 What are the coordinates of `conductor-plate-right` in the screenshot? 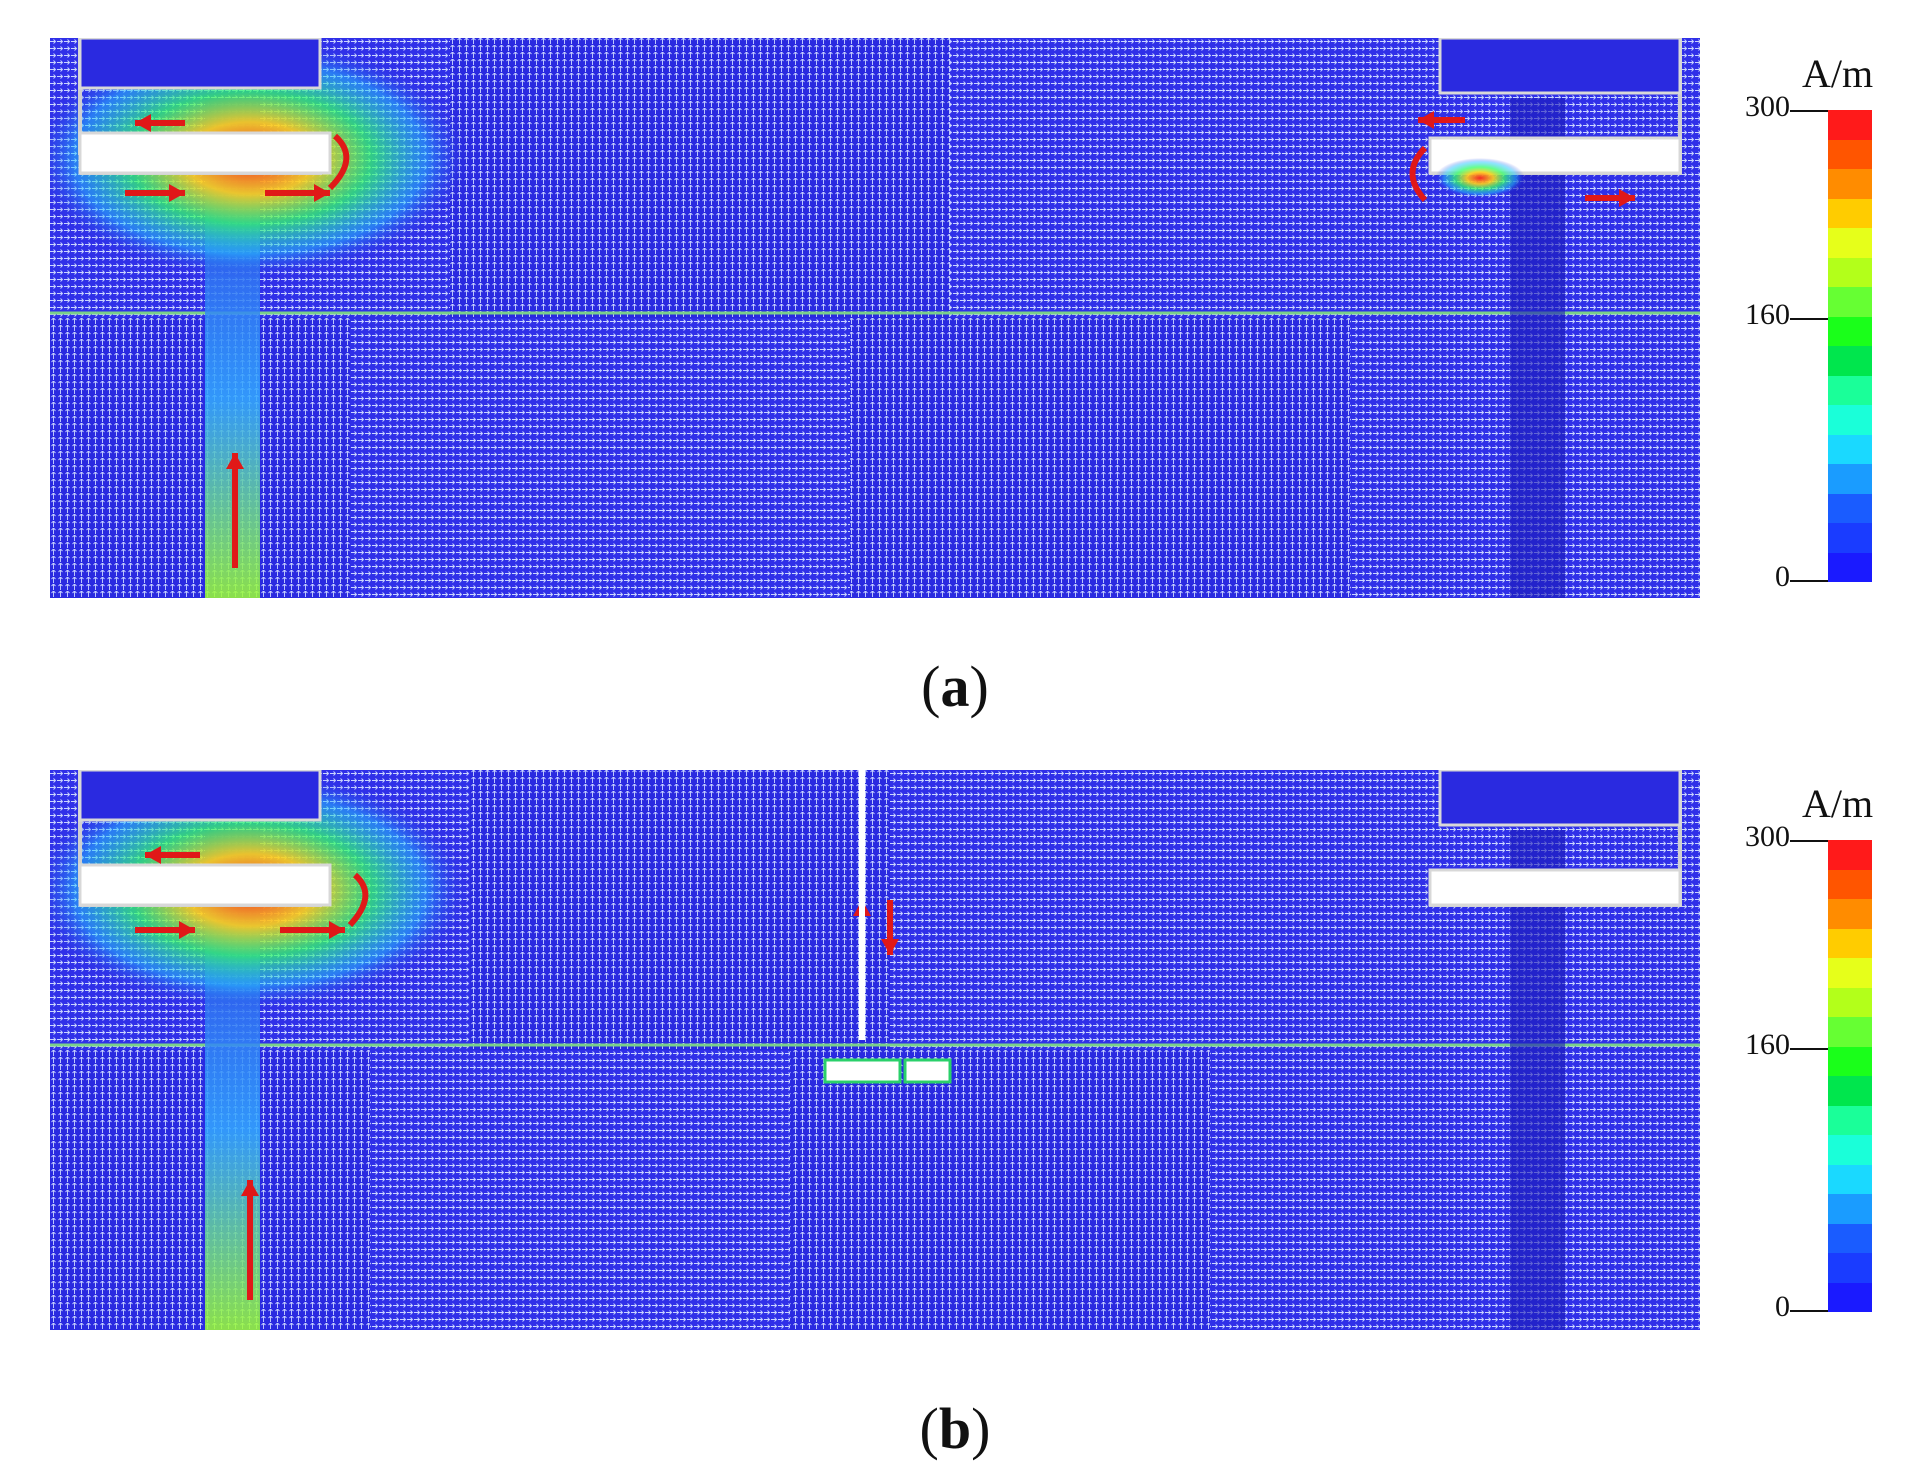 It's located at (1555, 887).